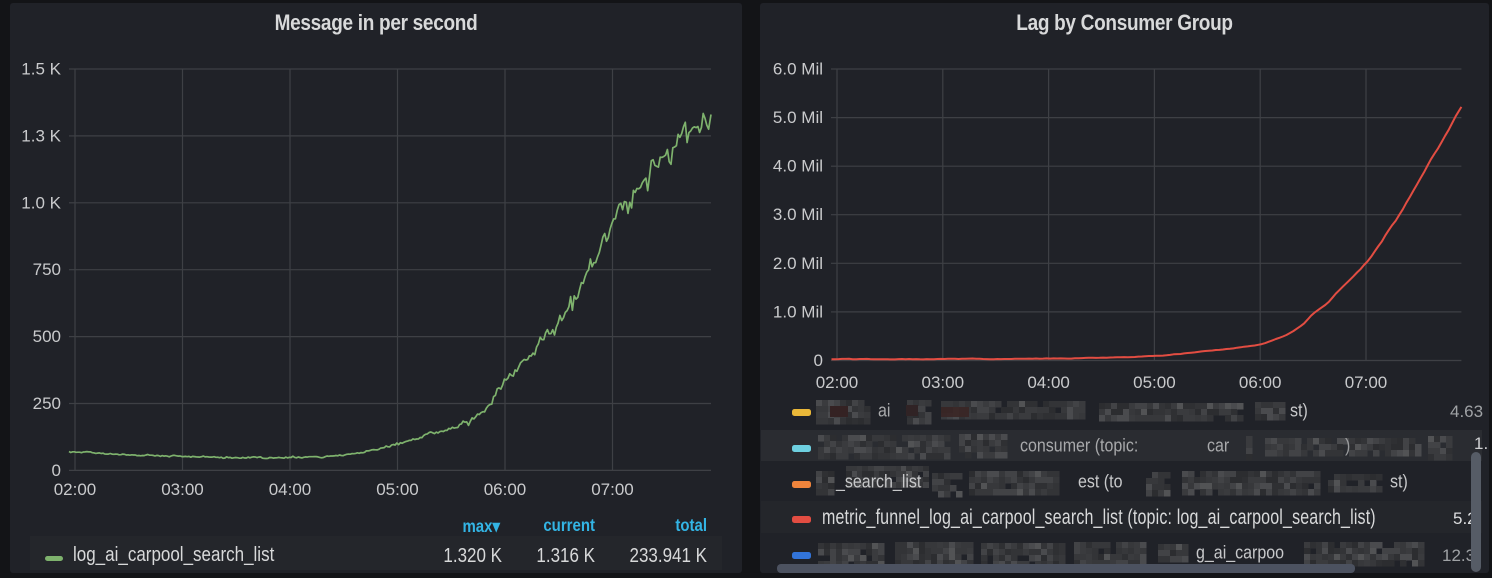  Describe the element at coordinates (47, 336) in the screenshot. I see `svg-text: 500` at that location.